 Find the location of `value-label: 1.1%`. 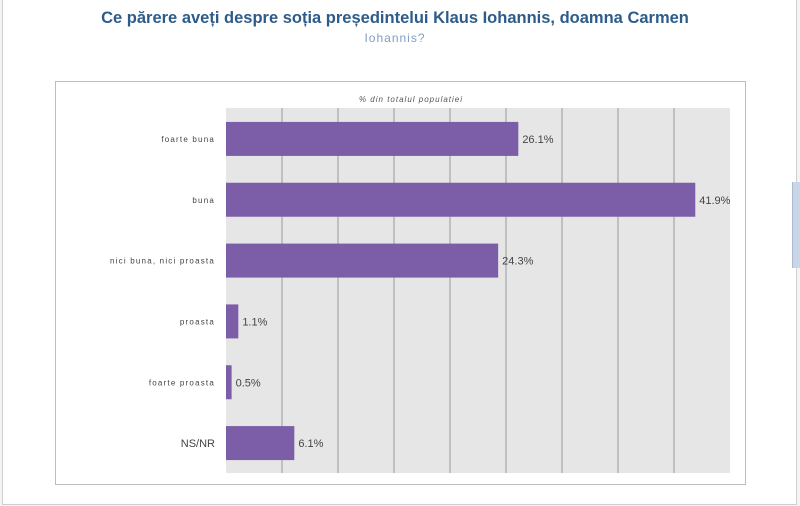

value-label: 1.1% is located at coordinates (254, 322).